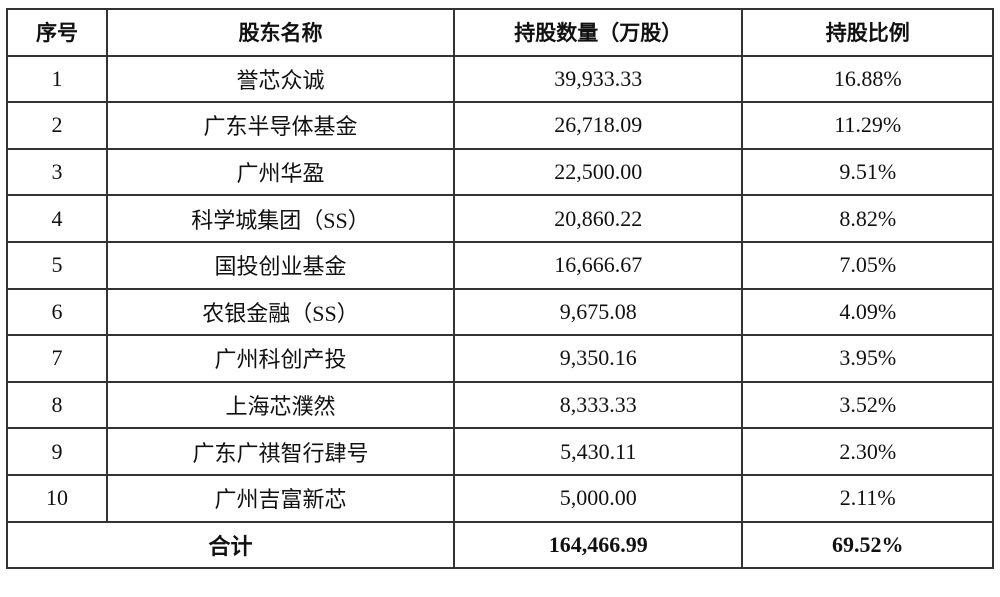 The height and width of the screenshot is (597, 1000). What do you see at coordinates (57, 125) in the screenshot?
I see `cell-no: 2` at bounding box center [57, 125].